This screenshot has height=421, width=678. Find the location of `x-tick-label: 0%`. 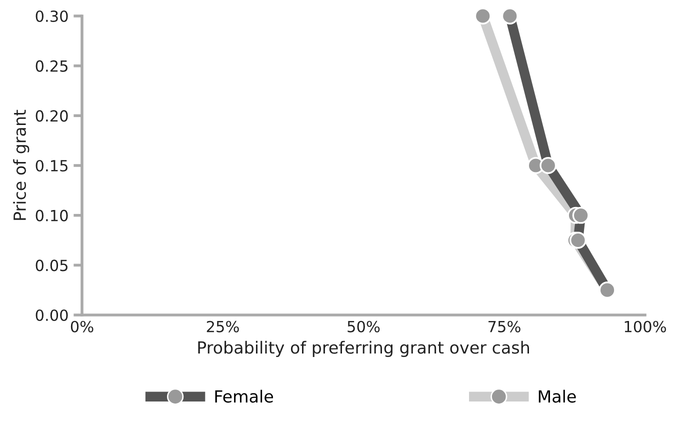

x-tick-label: 0% is located at coordinates (82, 326).